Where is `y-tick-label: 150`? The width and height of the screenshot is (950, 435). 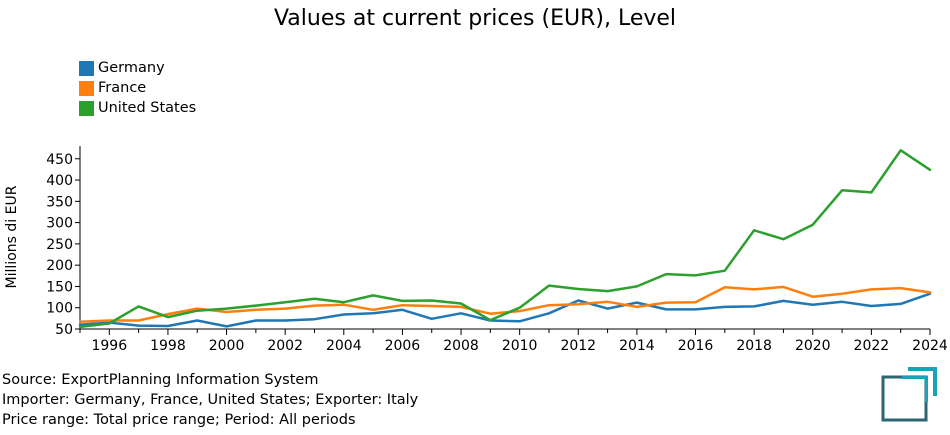
y-tick-label: 150 is located at coordinates (59, 287).